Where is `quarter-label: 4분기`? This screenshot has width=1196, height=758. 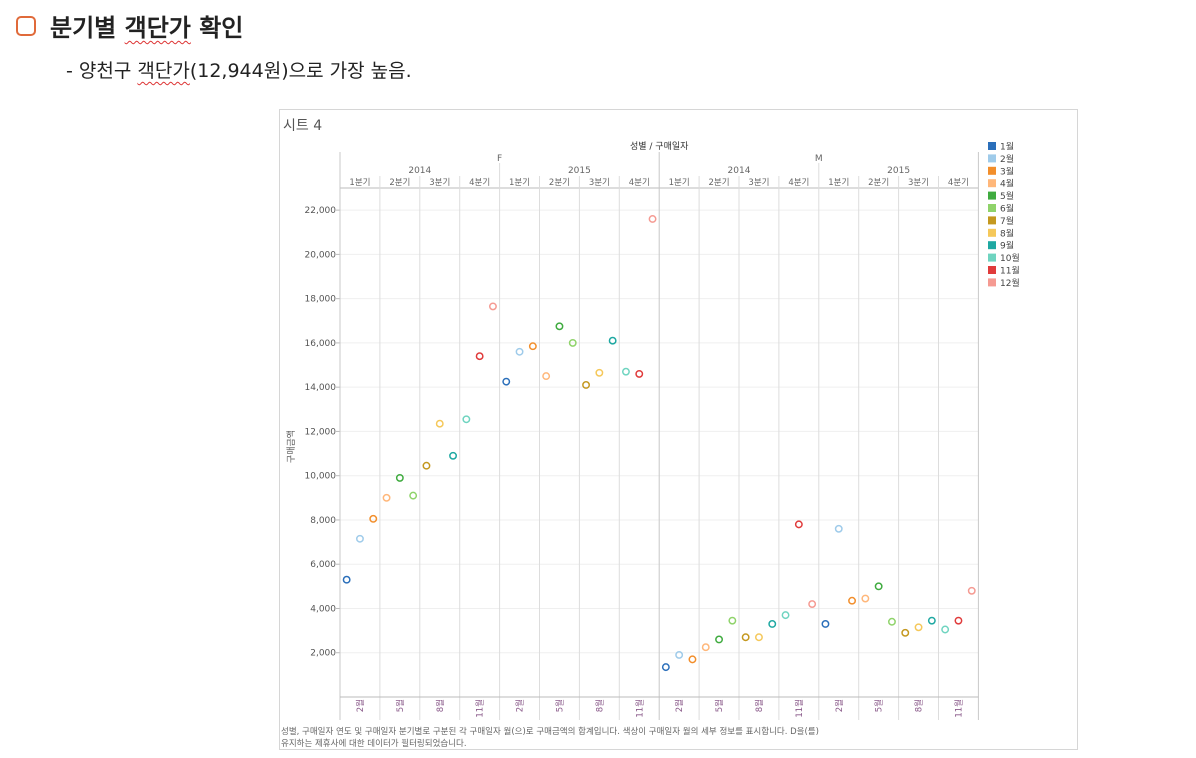
quarter-label: 4분기 is located at coordinates (798, 183).